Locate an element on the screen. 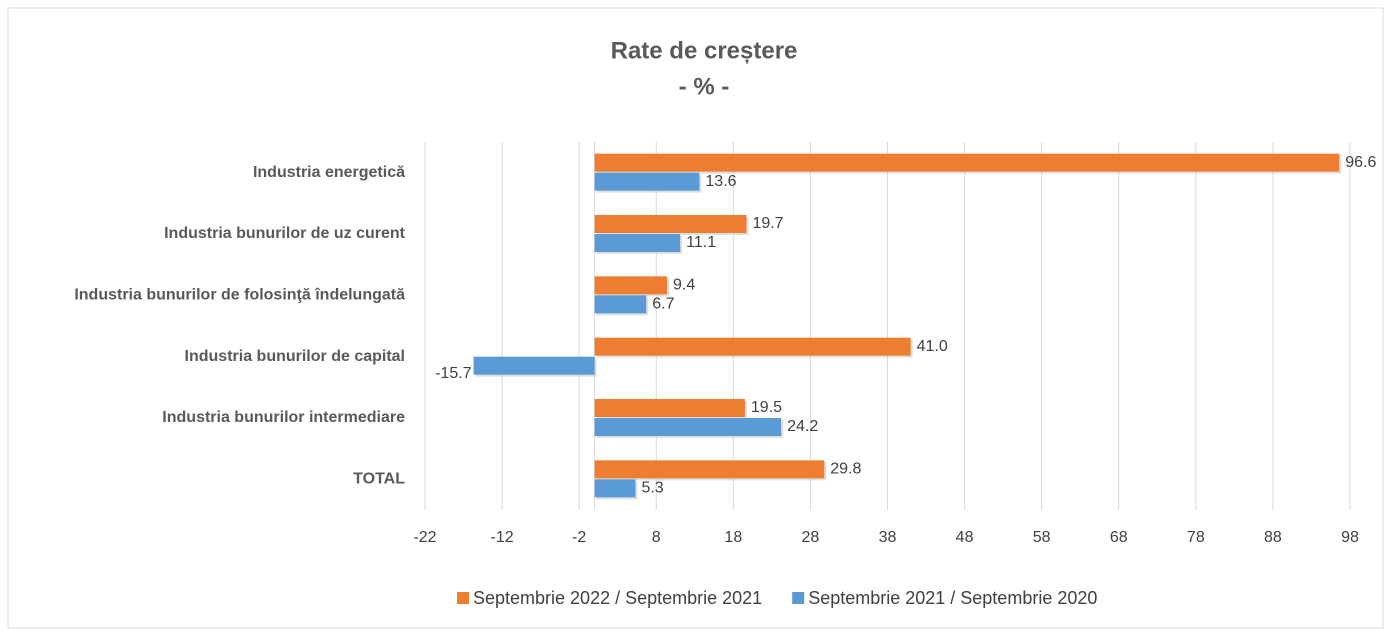  x-tick-label: -22 is located at coordinates (424, 537).